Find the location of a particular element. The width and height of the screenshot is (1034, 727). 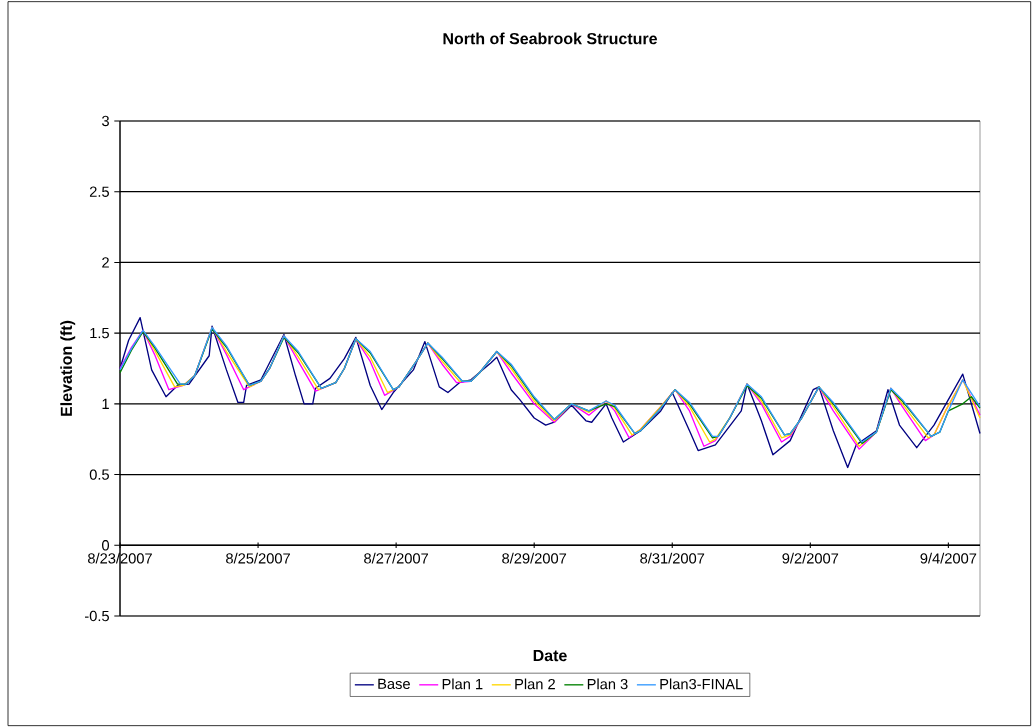

y-tick-label: 3 is located at coordinates (105, 121).